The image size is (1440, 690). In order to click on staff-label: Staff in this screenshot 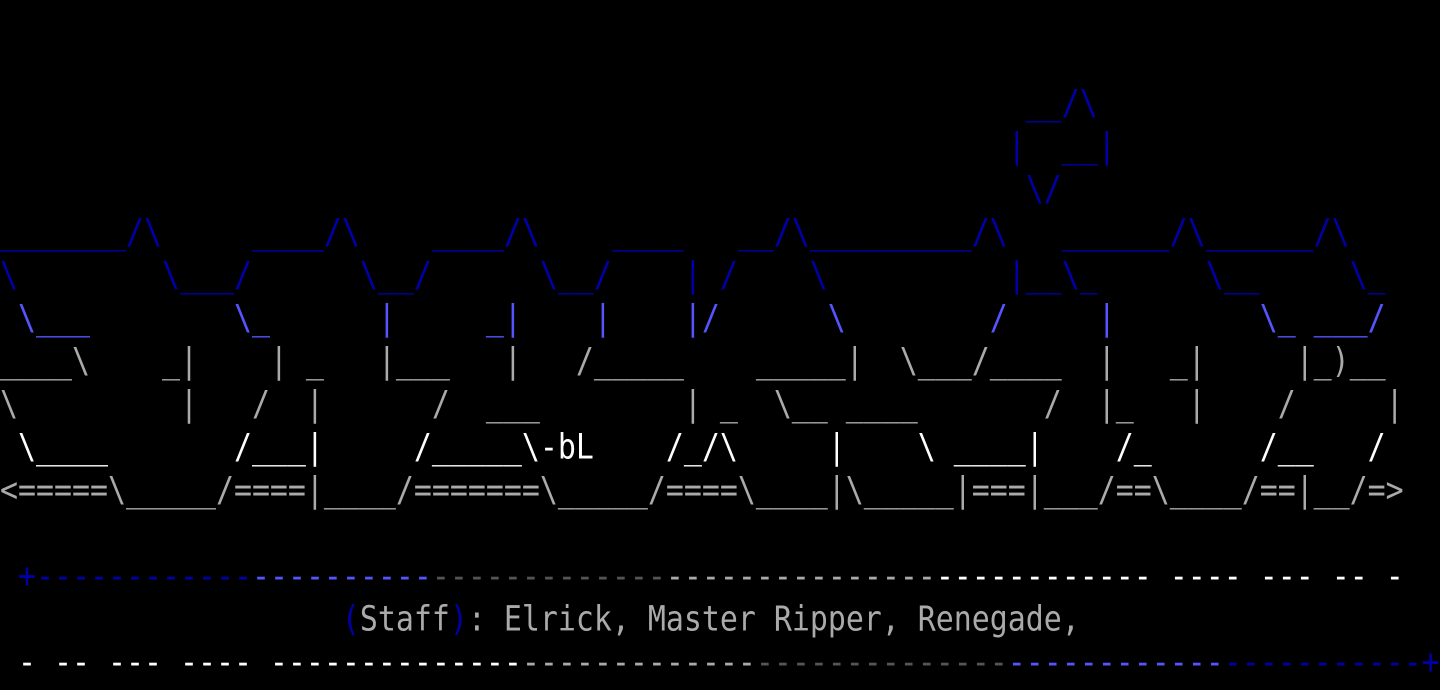, I will do `click(404, 619)`.